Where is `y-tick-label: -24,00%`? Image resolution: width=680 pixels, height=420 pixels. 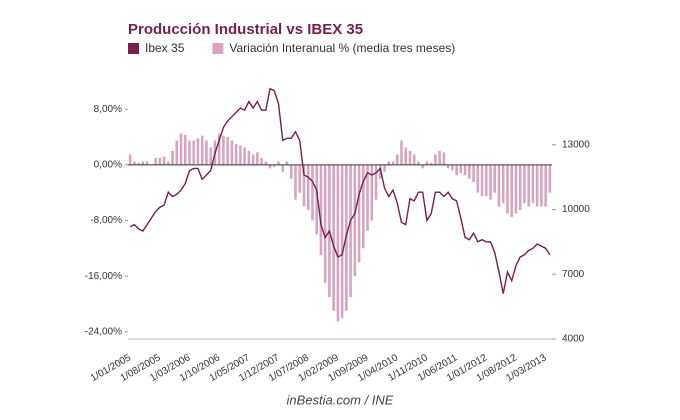 y-tick-label: -24,00% is located at coordinates (103, 331).